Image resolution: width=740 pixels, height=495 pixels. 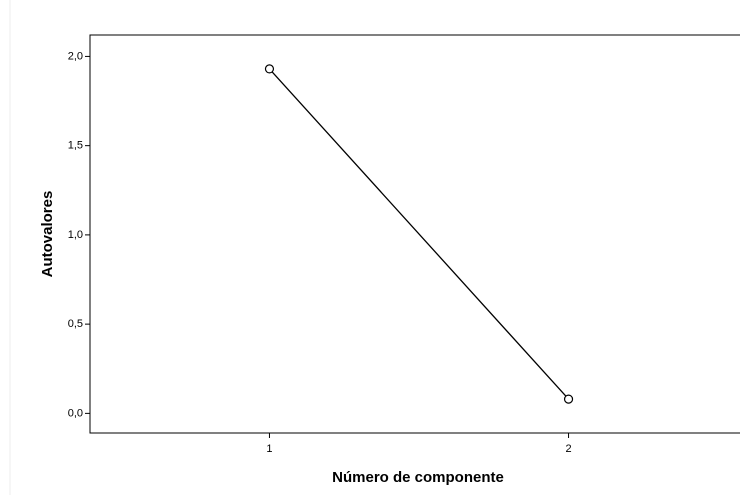 I want to click on y-tick-label: 0,5, so click(x=75, y=324).